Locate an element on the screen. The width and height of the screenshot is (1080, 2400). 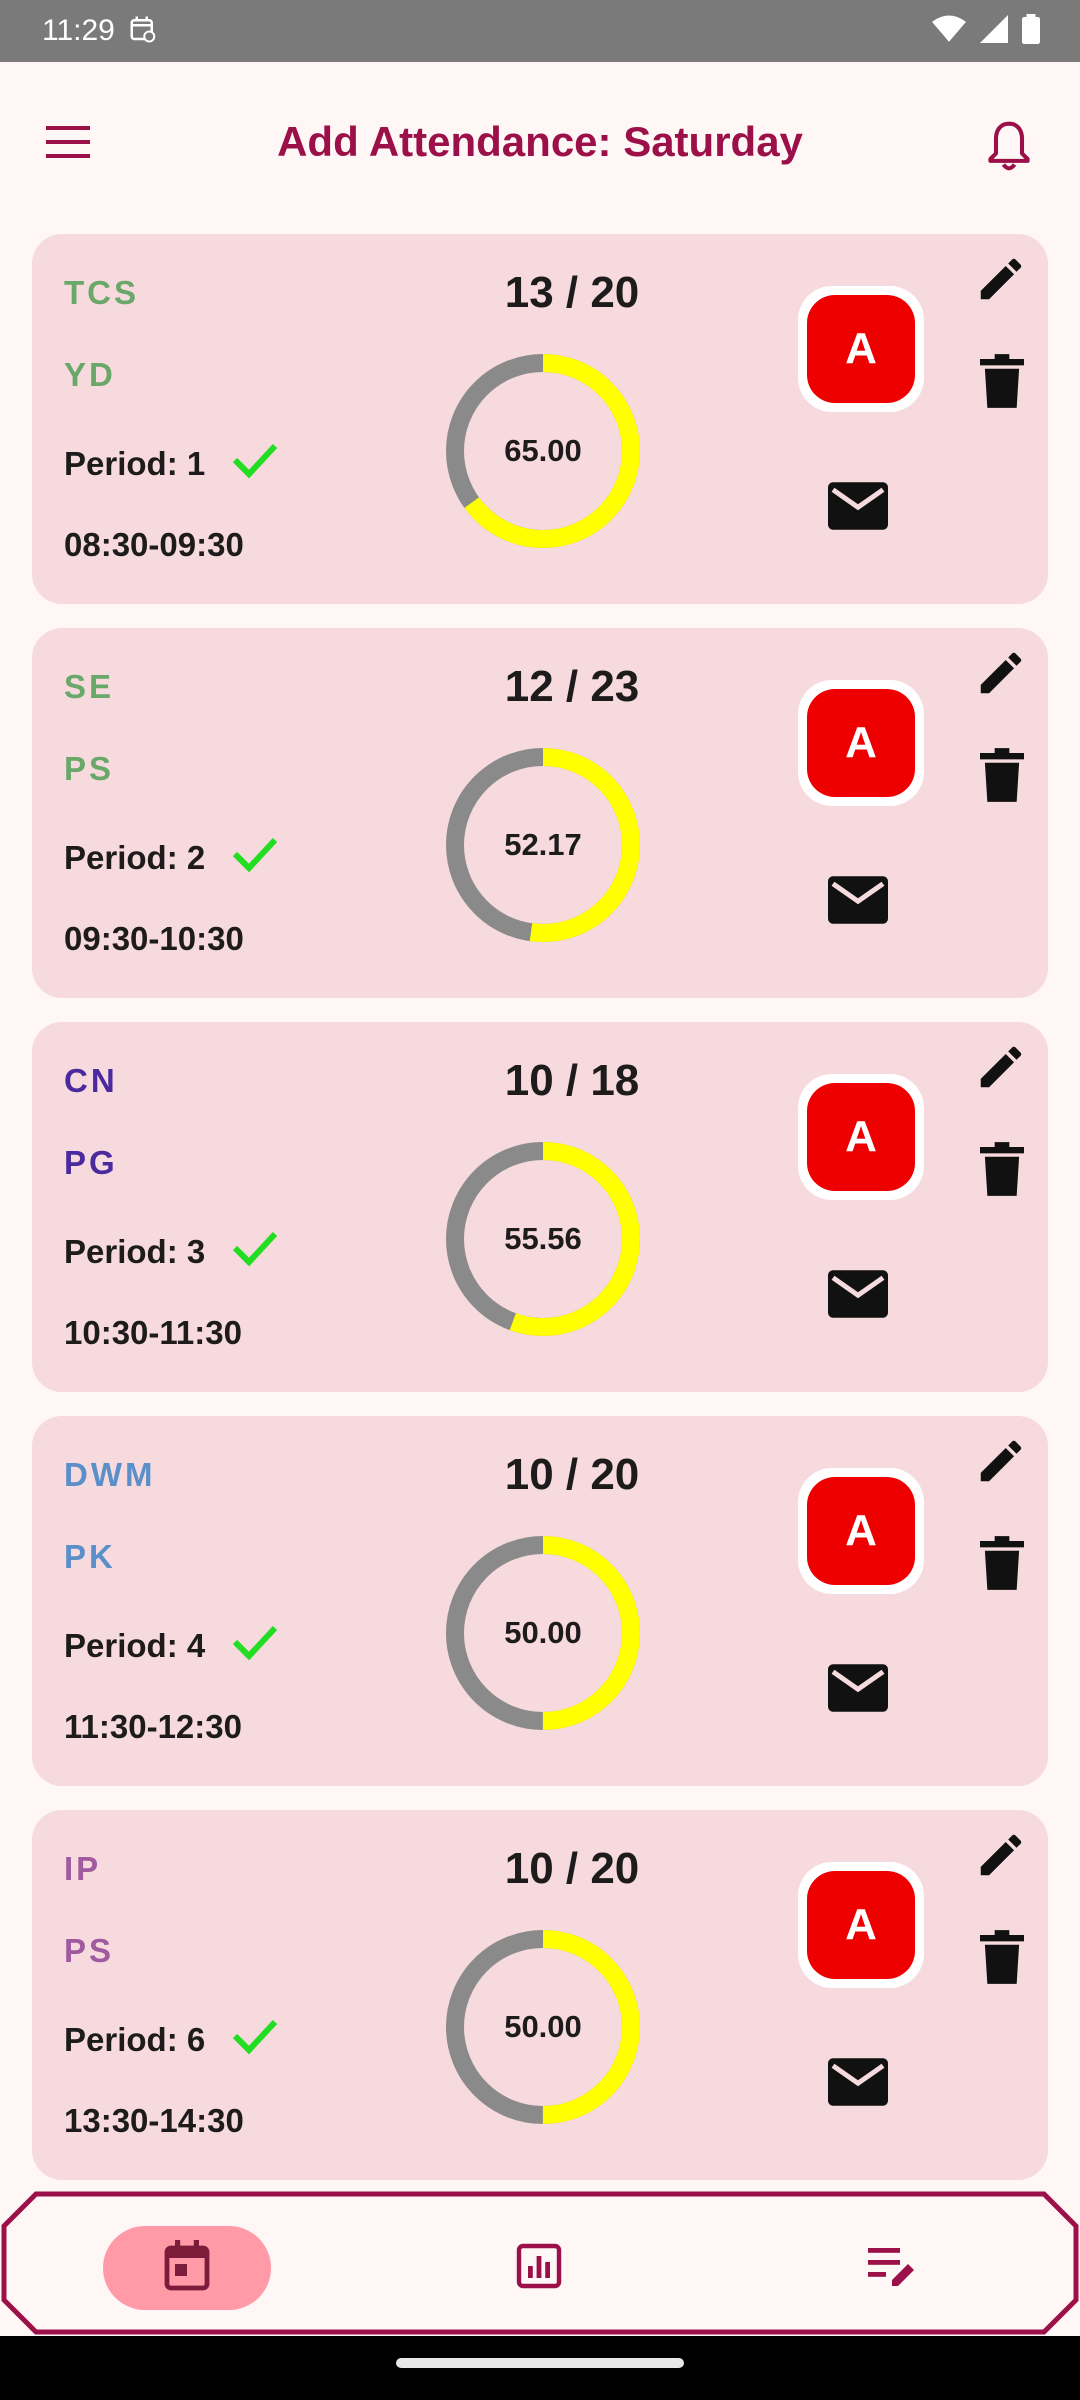
time-slot: 09:30-10:30 is located at coordinates (154, 938).